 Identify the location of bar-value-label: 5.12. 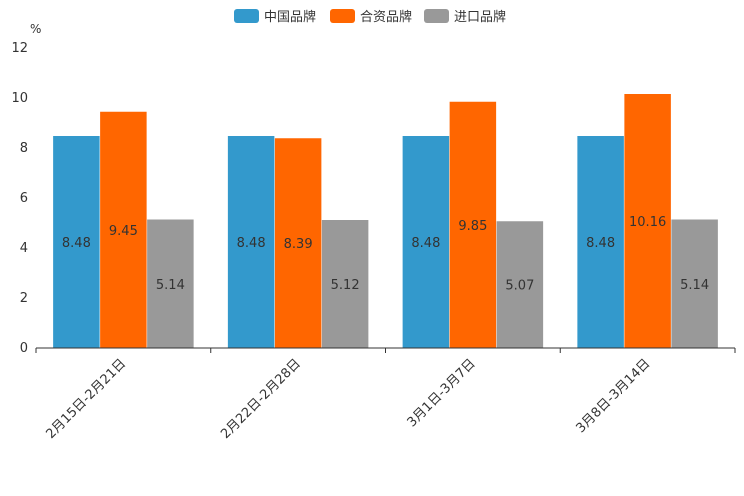
(345, 285).